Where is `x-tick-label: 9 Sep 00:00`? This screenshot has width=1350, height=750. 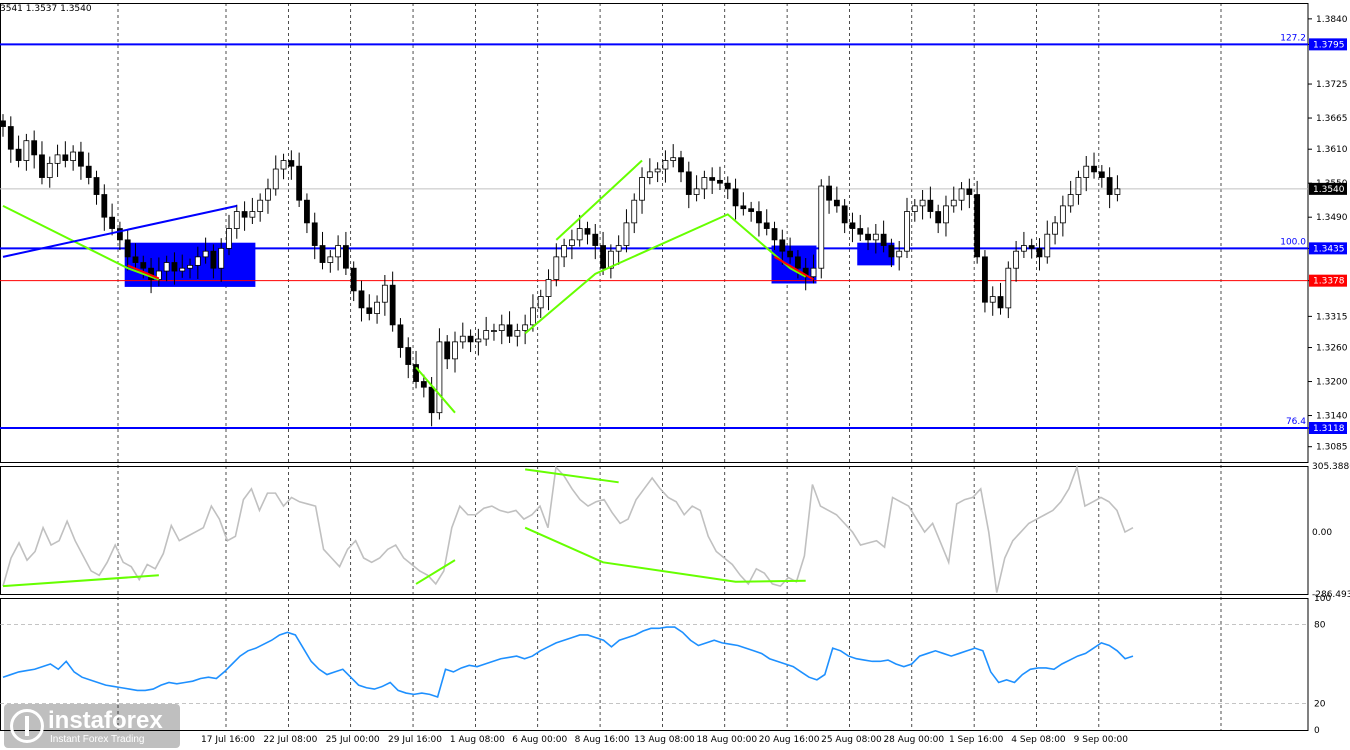 x-tick-label: 9 Sep 00:00 is located at coordinates (1101, 740).